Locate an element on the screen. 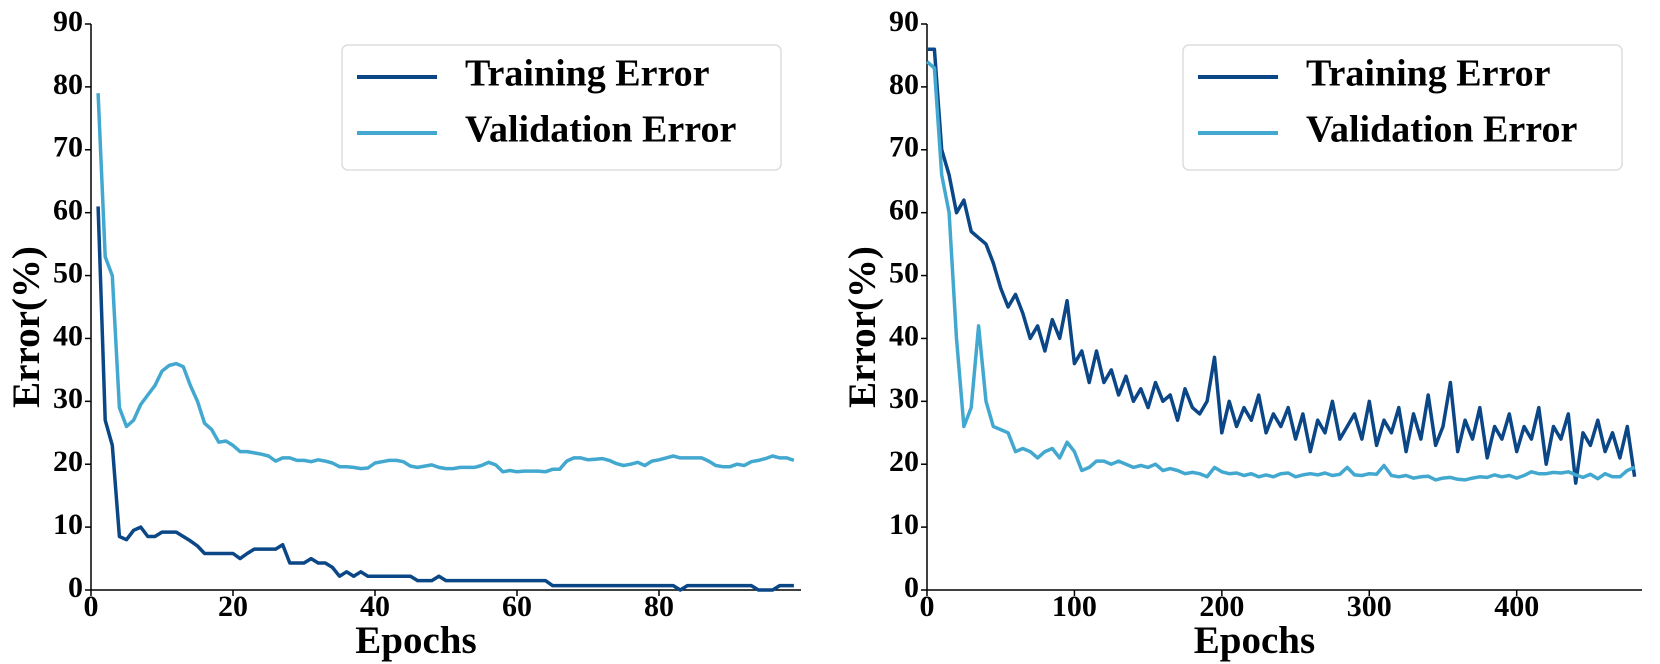  x-tick-label: 80 is located at coordinates (659, 606).